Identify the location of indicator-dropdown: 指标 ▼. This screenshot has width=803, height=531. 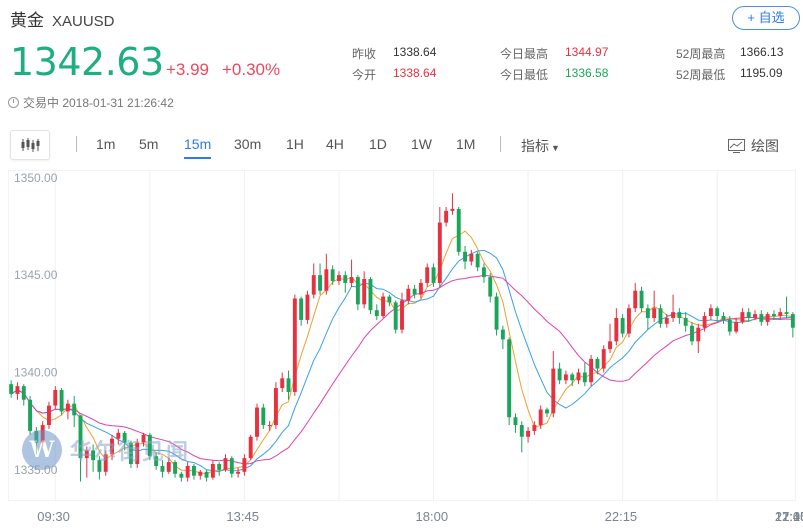
(540, 146).